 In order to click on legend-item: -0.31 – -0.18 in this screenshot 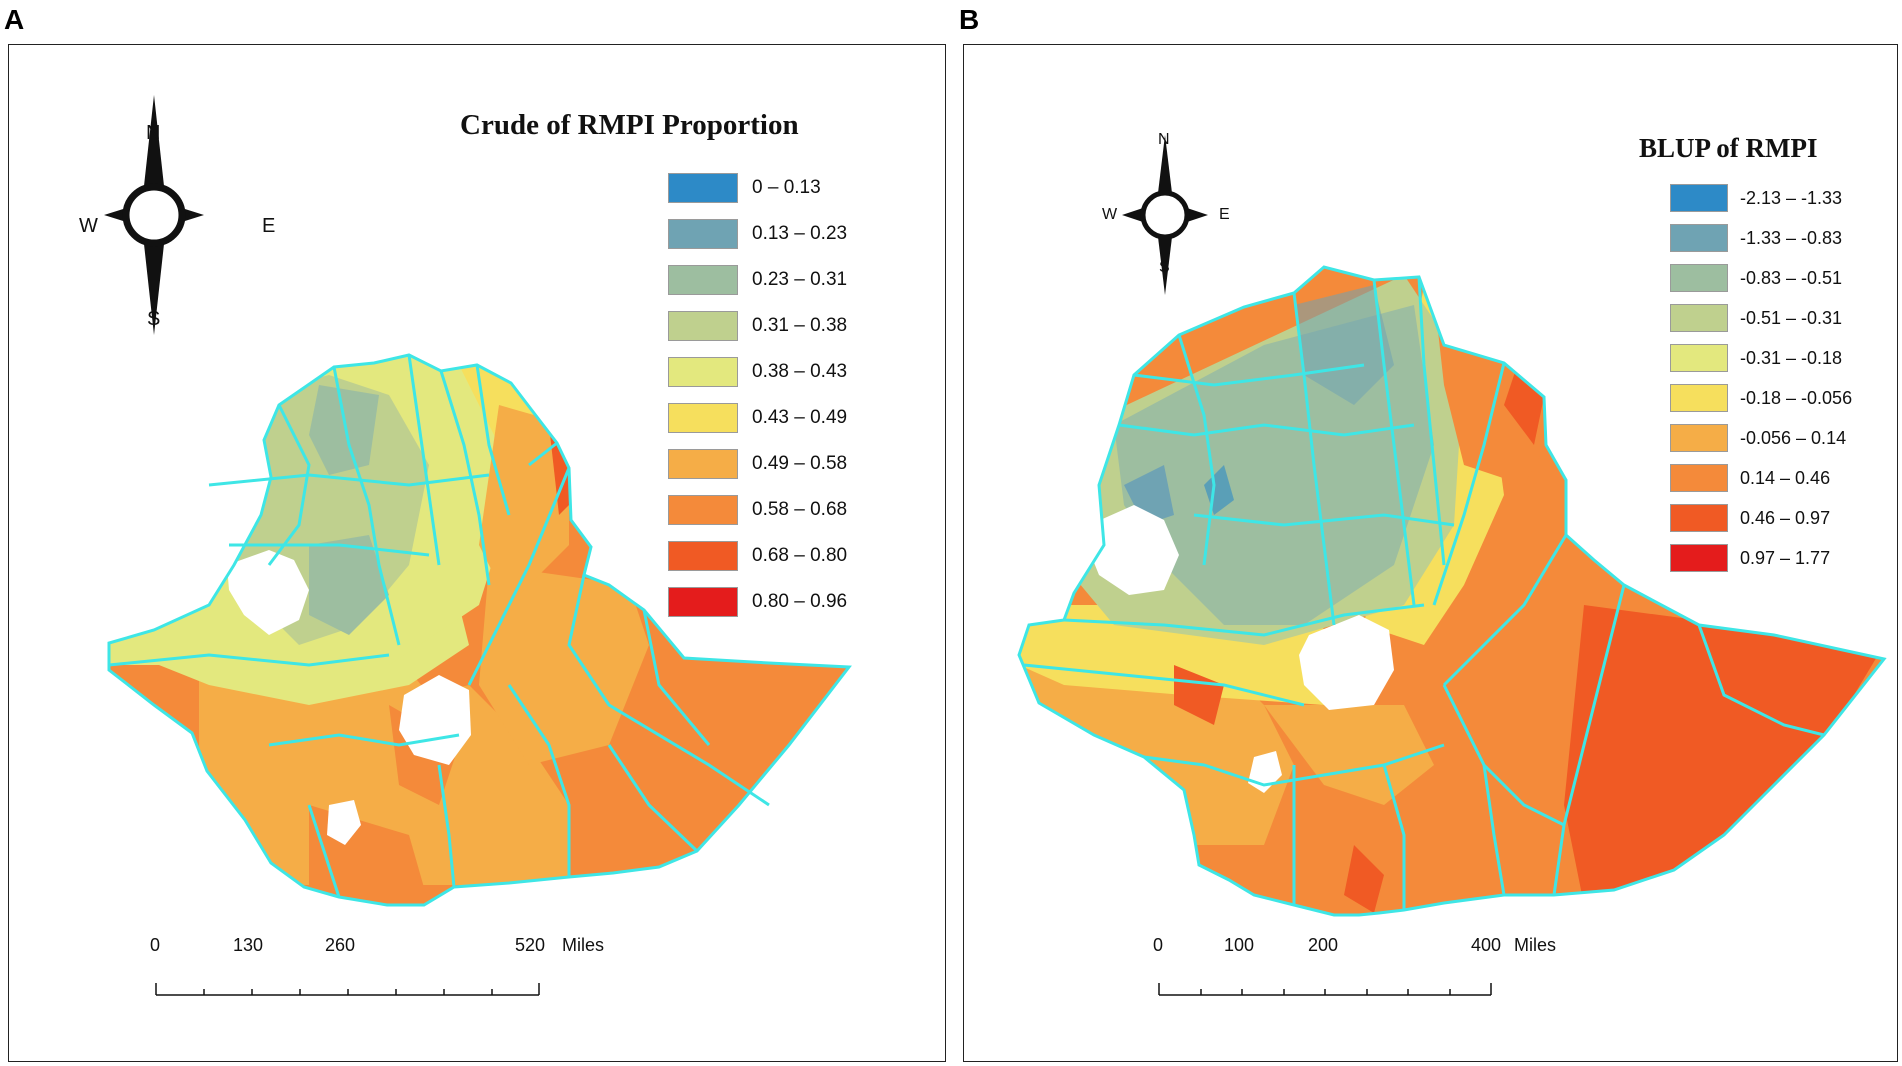, I will do `click(1761, 358)`.